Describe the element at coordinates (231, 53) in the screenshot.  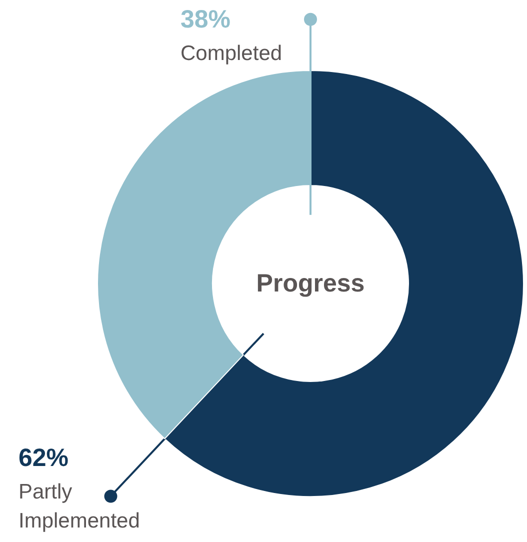
I see `slice-label: Completed` at that location.